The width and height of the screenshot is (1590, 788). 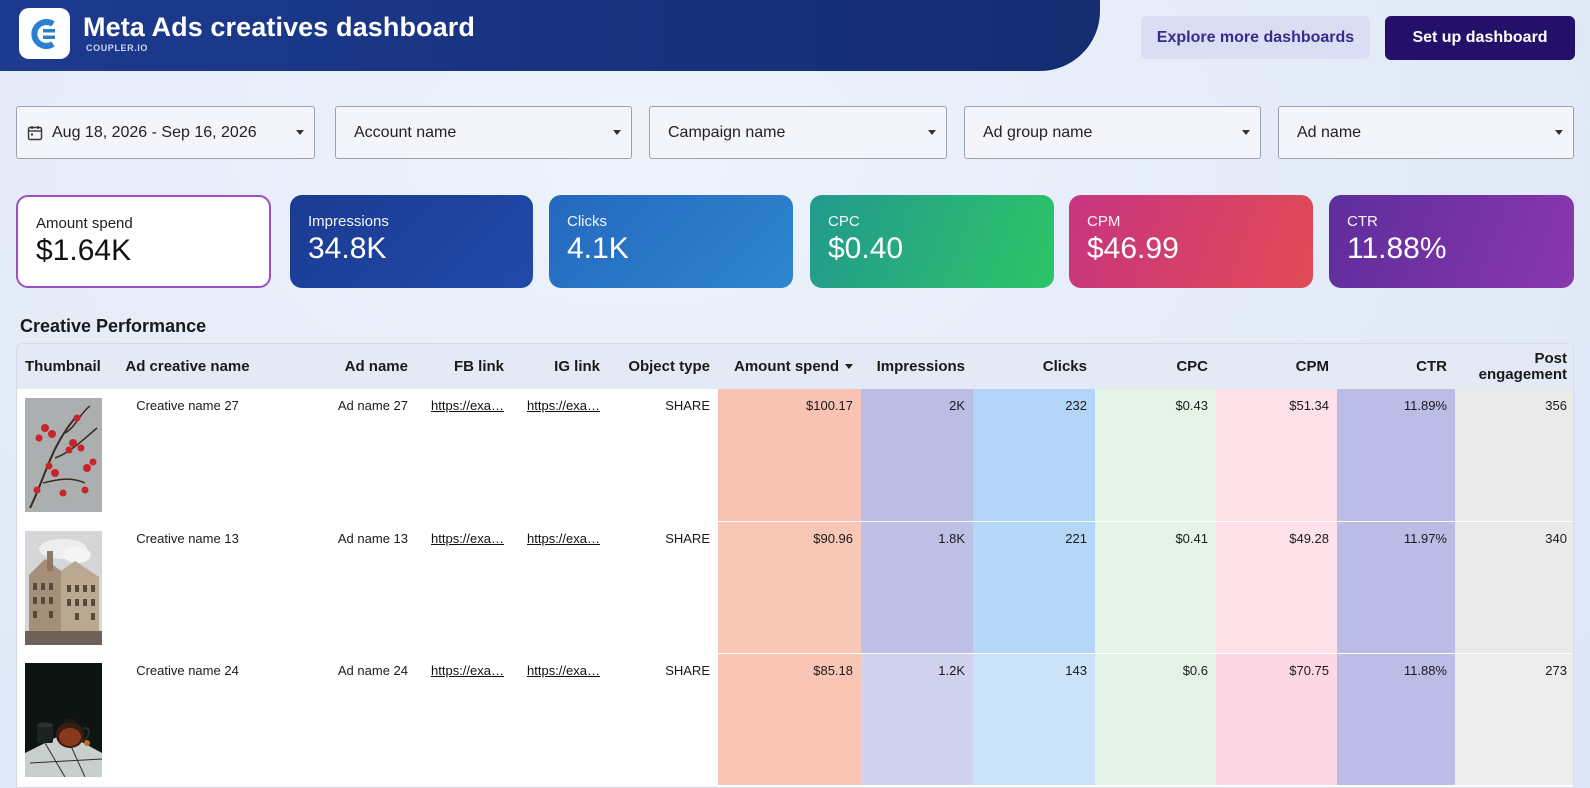 What do you see at coordinates (279, 27) in the screenshot?
I see `dashboard-title: Meta Ads creatives dashboard` at bounding box center [279, 27].